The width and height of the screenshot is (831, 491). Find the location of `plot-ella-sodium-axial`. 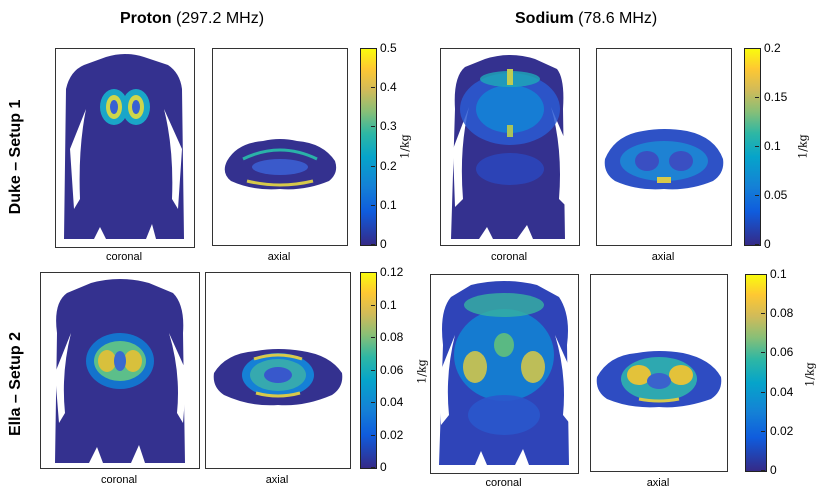

plot-ella-sodium-axial is located at coordinates (659, 373).